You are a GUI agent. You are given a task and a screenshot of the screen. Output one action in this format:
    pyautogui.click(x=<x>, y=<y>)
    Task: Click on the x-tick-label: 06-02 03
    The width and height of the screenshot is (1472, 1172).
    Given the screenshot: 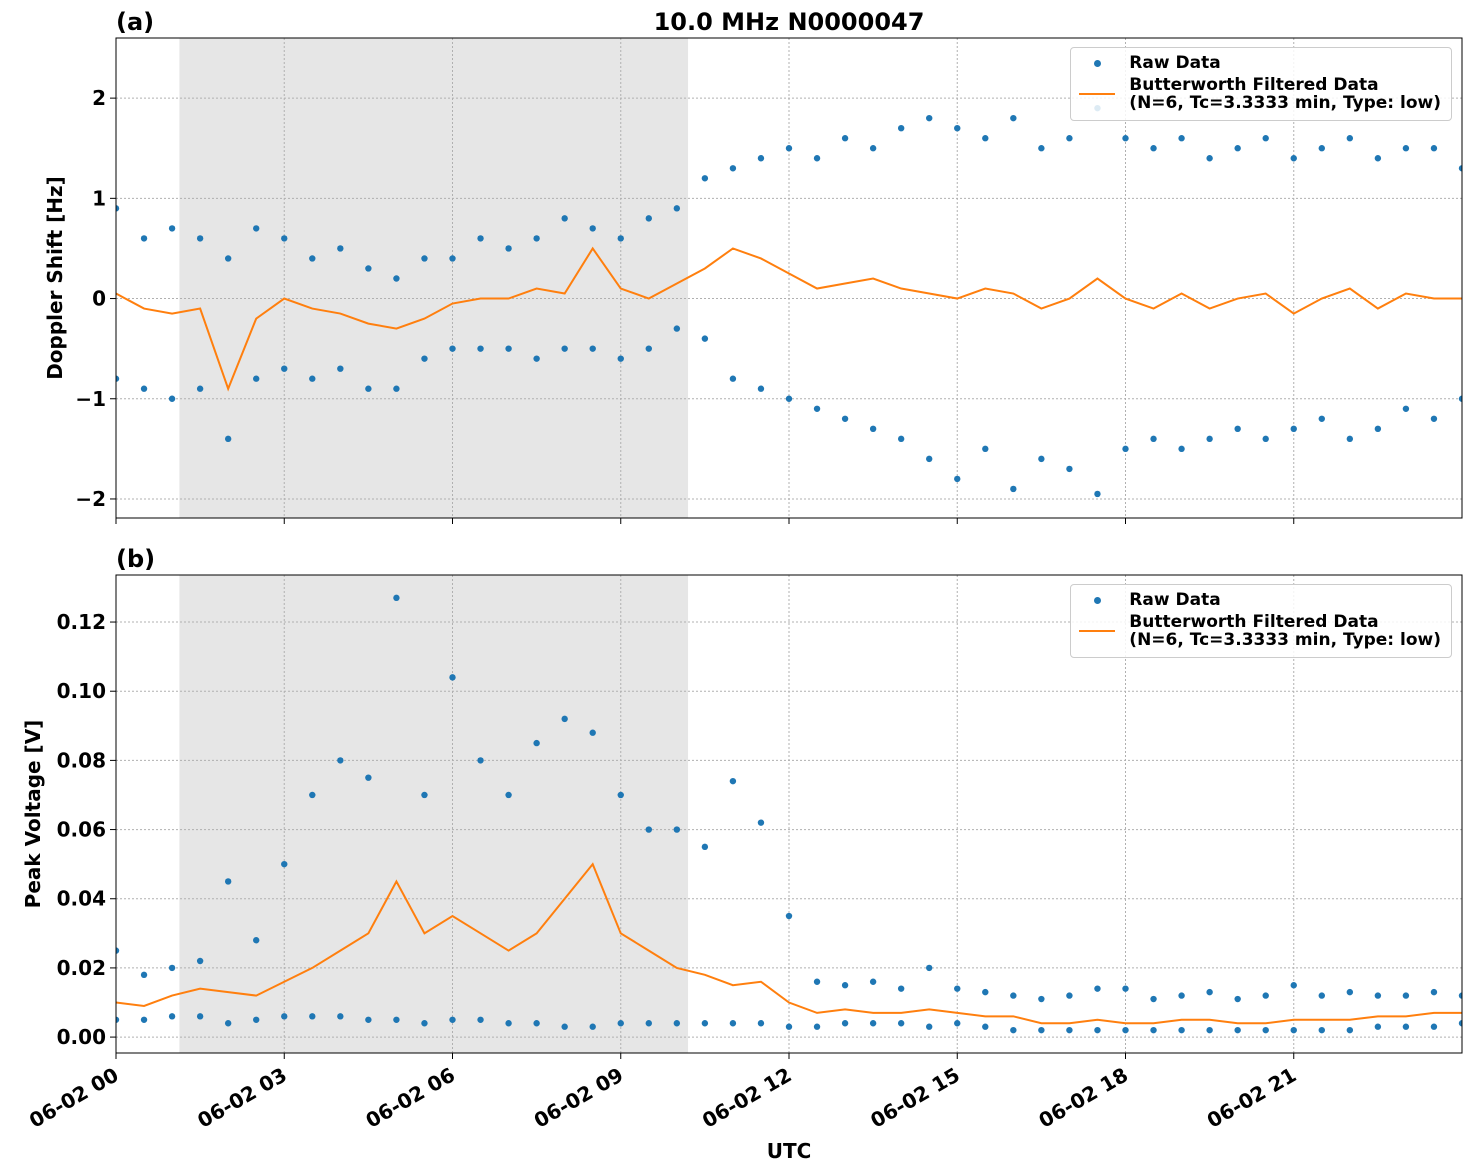 What is the action you would take?
    pyautogui.click(x=242, y=1098)
    